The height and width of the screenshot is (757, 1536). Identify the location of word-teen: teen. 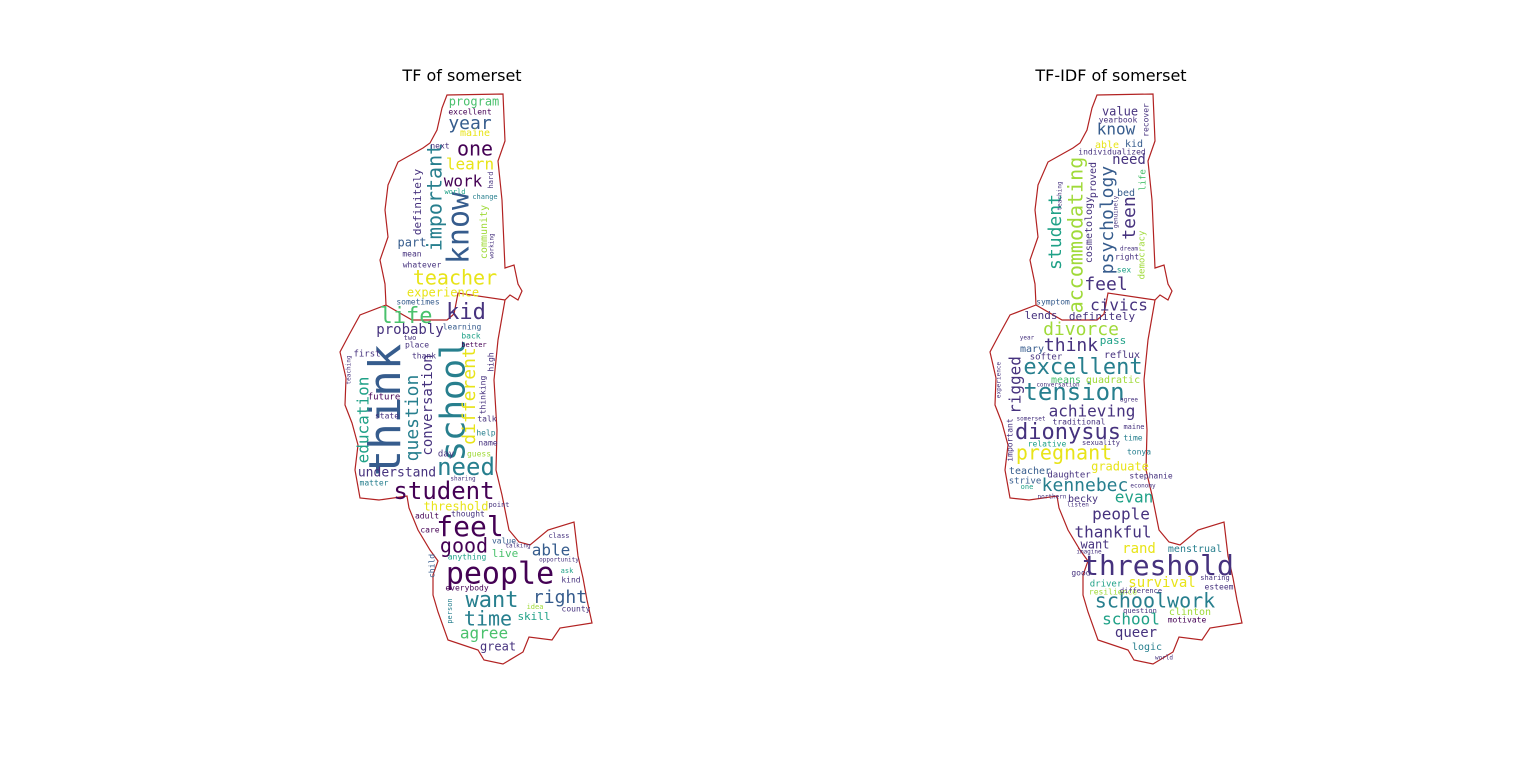
(1129, 217).